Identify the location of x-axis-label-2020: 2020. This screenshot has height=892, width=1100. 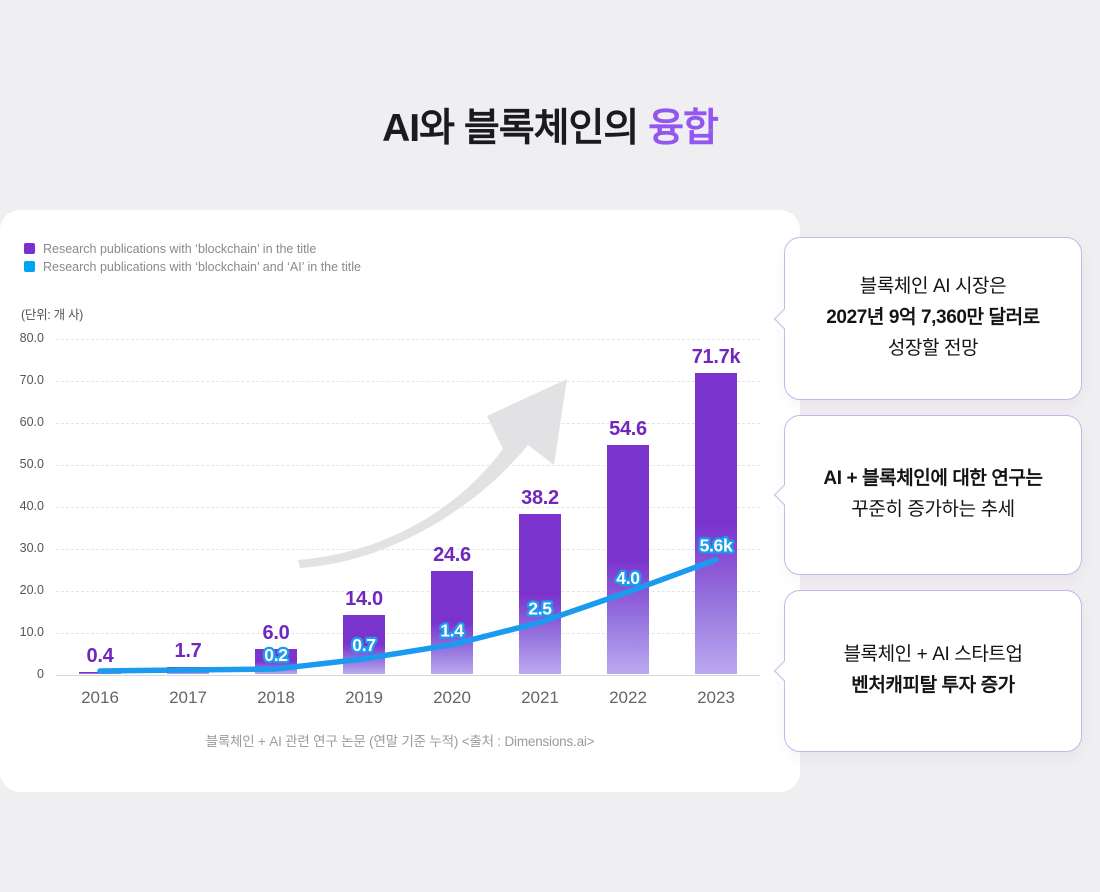
(452, 697).